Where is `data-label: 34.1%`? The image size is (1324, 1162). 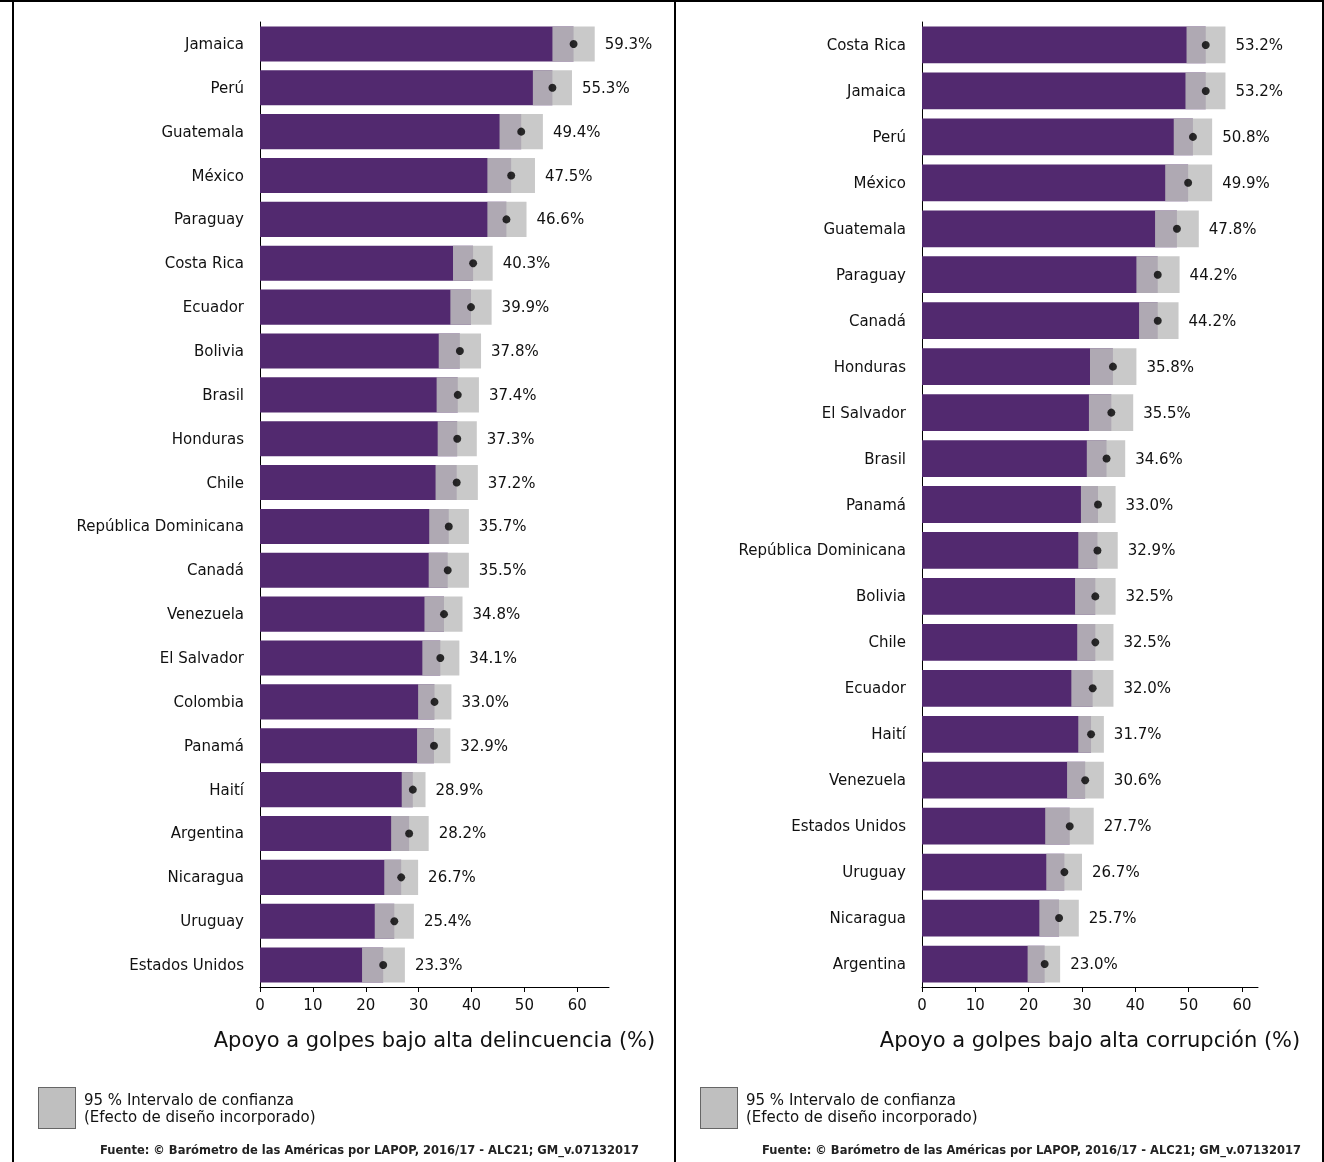
data-label: 34.1% is located at coordinates (493, 658).